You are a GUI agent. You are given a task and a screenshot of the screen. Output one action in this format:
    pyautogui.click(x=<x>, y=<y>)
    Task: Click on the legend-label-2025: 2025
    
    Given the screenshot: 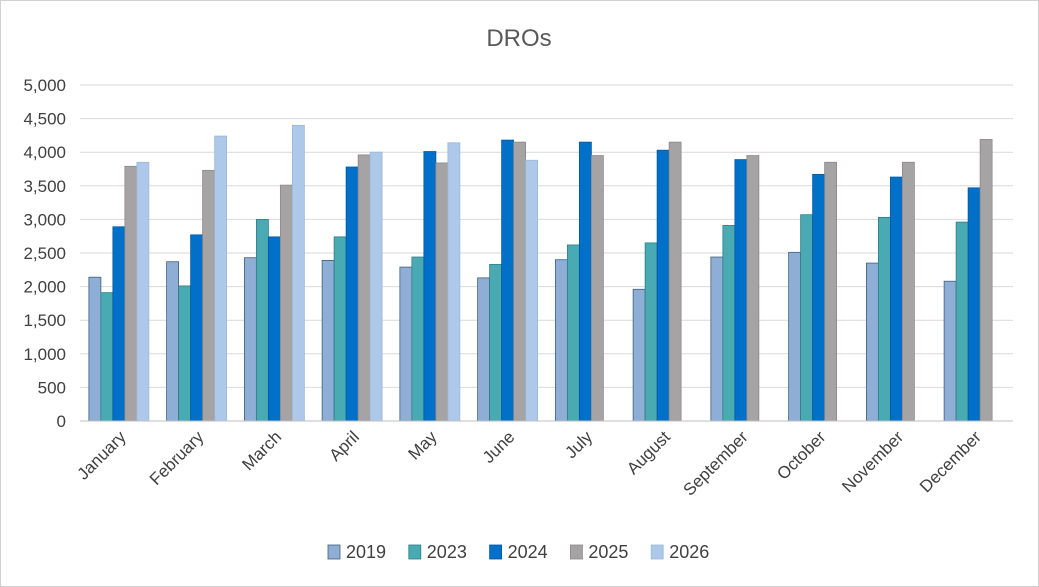 What is the action you would take?
    pyautogui.click(x=608, y=552)
    